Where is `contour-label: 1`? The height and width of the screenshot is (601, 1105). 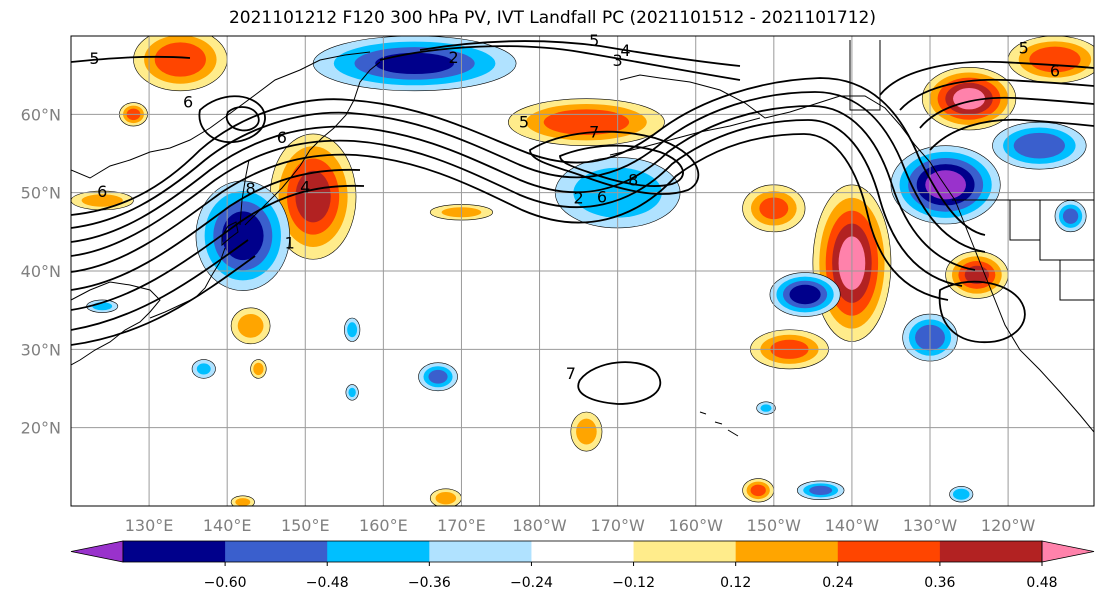
contour-label: 1 is located at coordinates (290, 243).